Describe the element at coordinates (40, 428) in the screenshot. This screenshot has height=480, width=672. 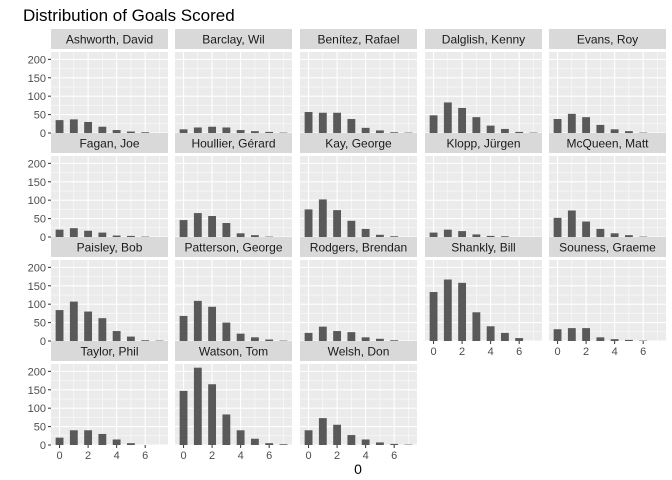
I see `y-tick-label: 50` at that location.